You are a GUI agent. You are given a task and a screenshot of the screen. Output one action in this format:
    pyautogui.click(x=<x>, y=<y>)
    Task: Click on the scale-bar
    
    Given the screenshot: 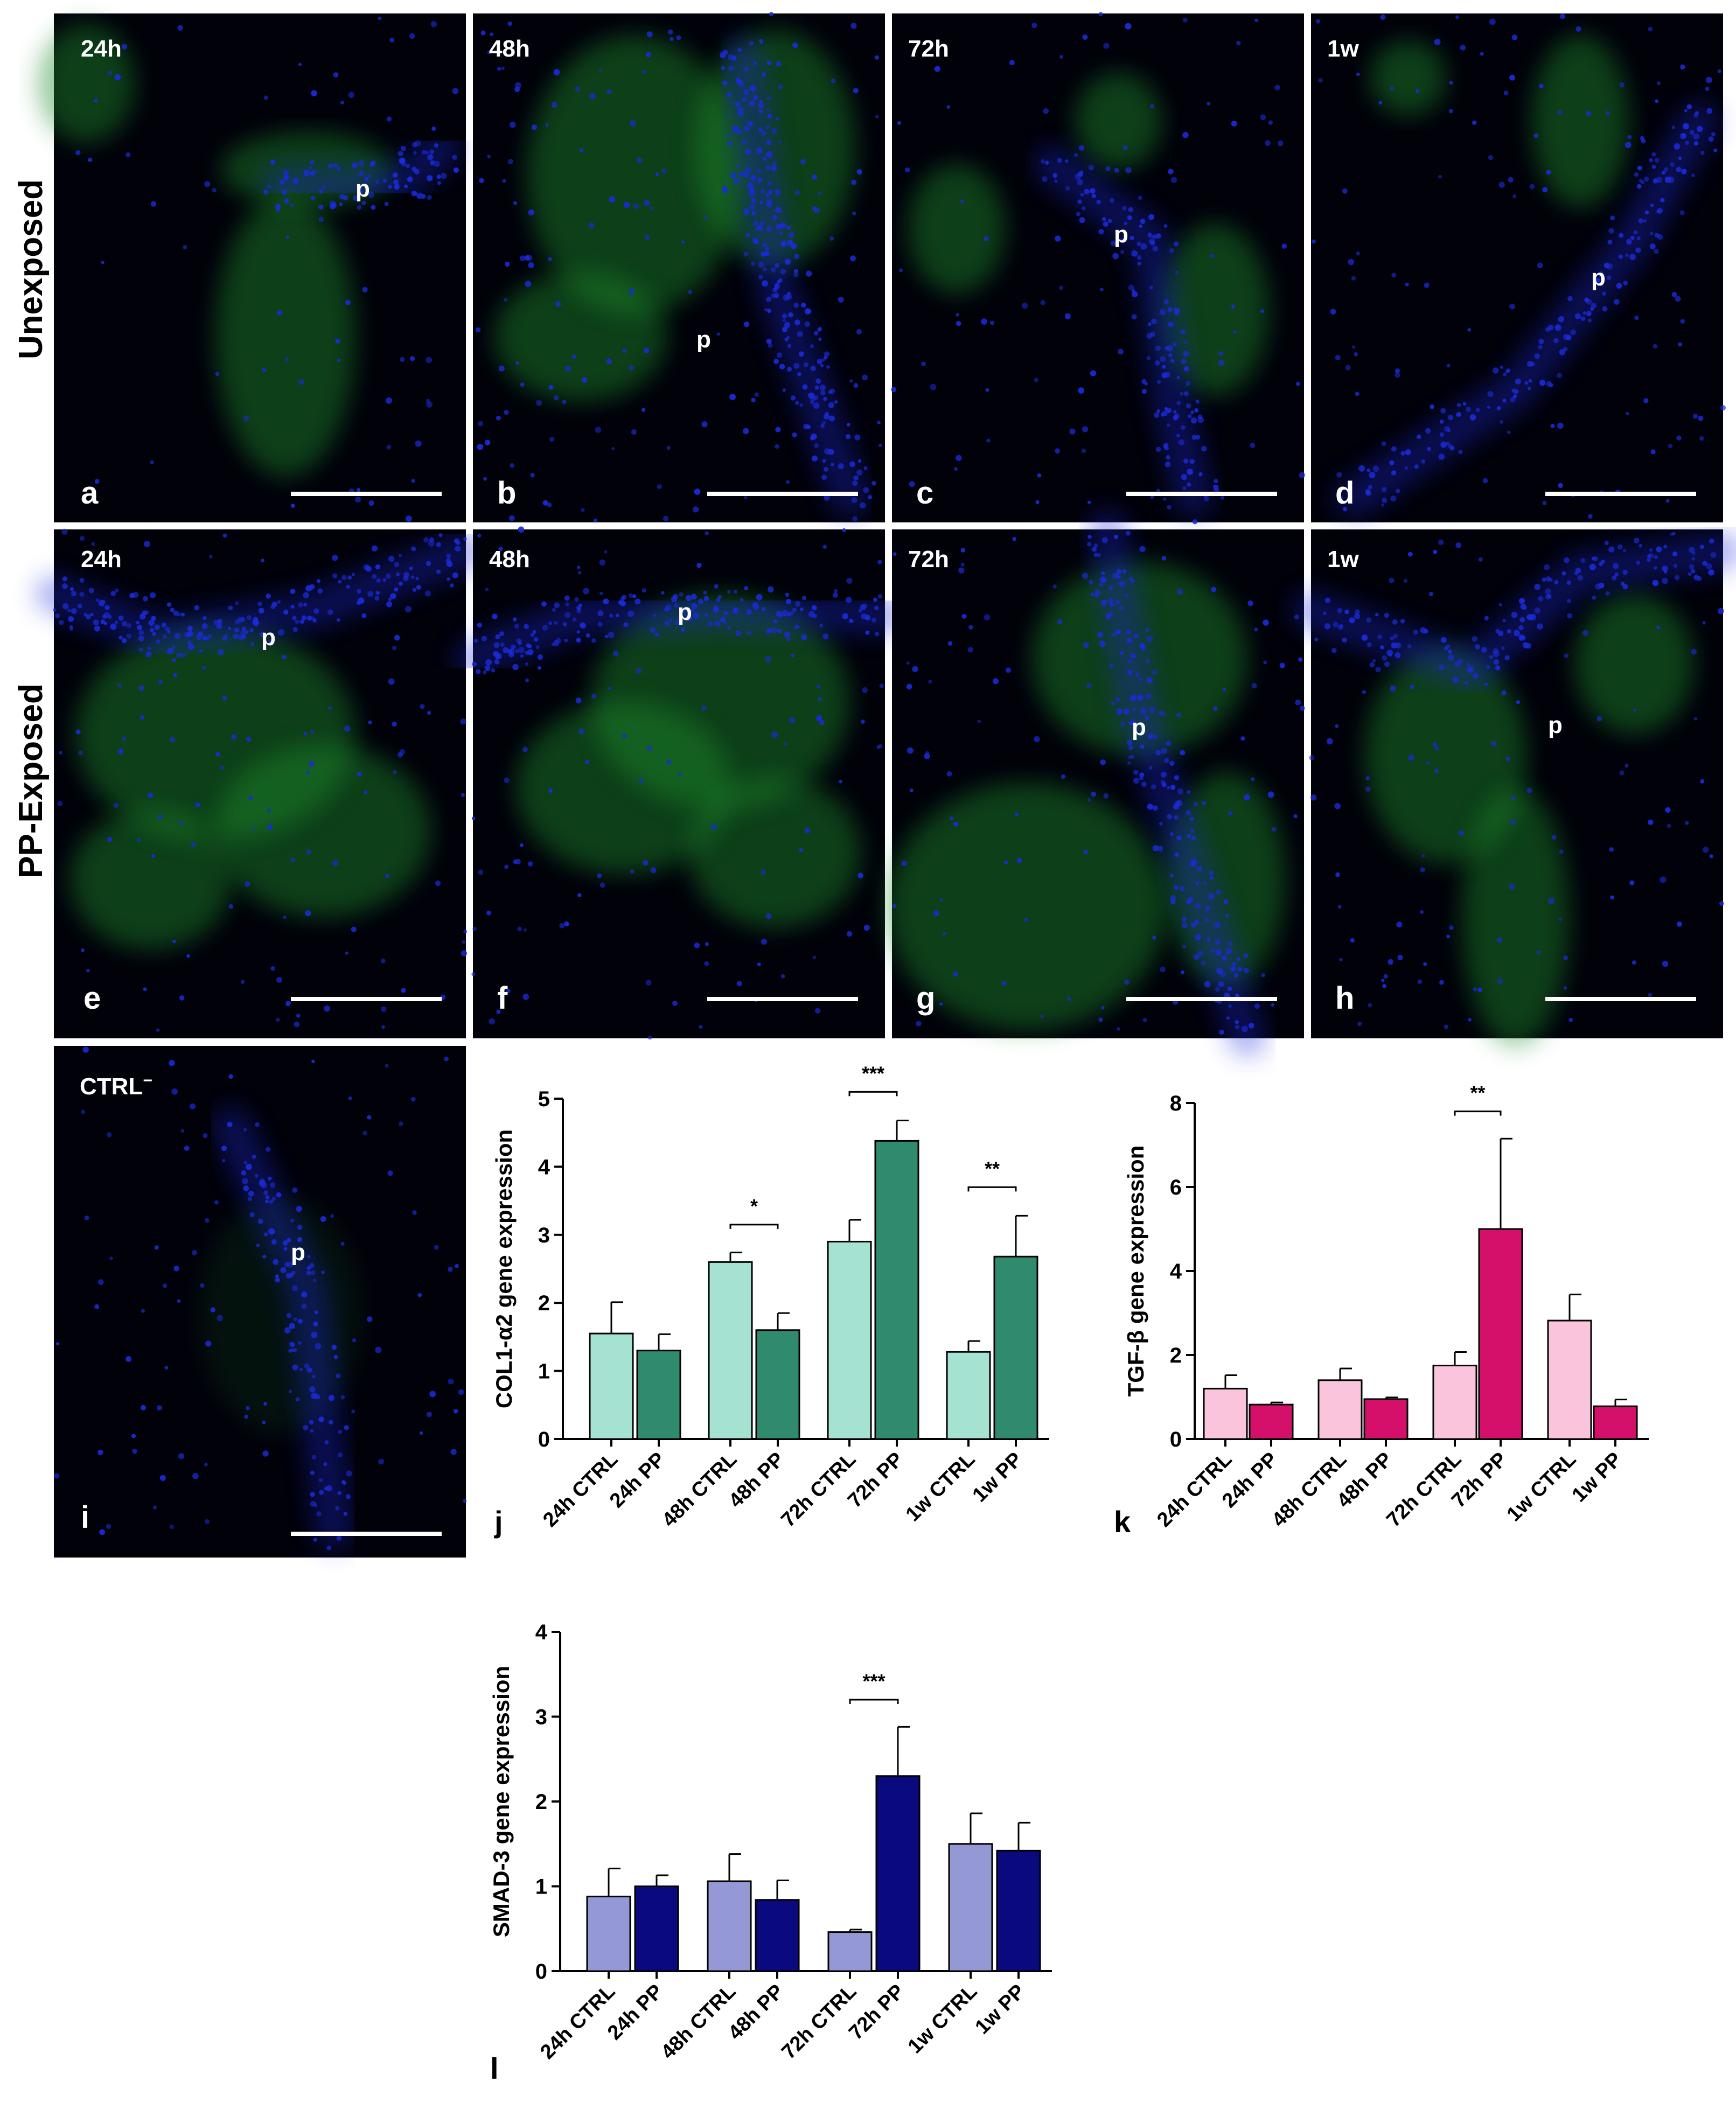 What is the action you would take?
    pyautogui.click(x=782, y=999)
    